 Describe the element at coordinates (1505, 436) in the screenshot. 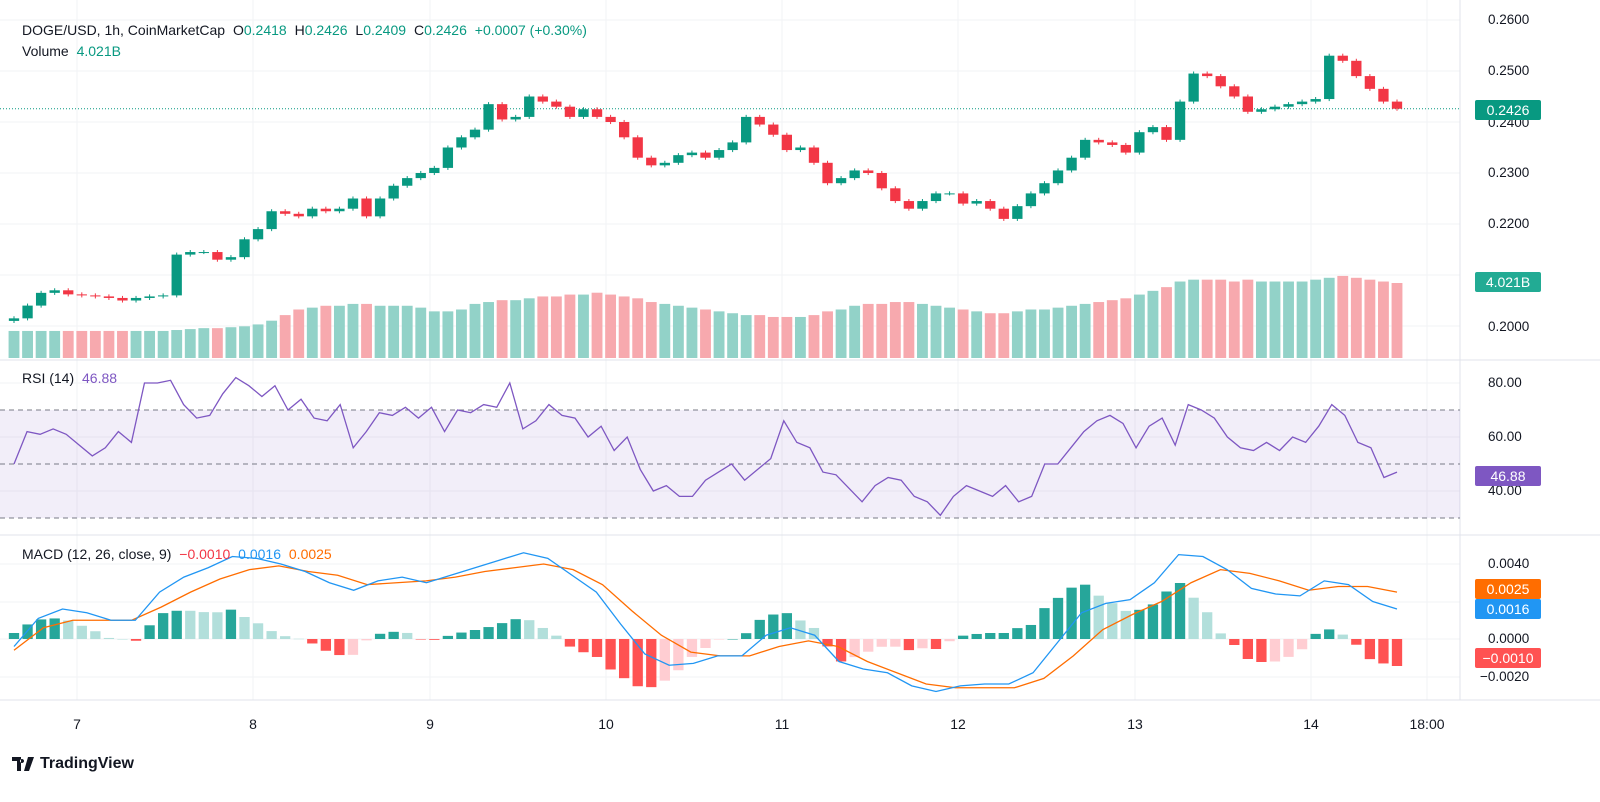

I see `rsi-tick: 60.00` at that location.